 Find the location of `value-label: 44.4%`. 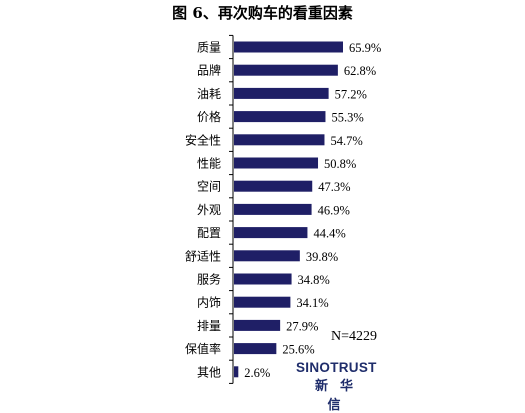

value-label: 44.4% is located at coordinates (329, 234).